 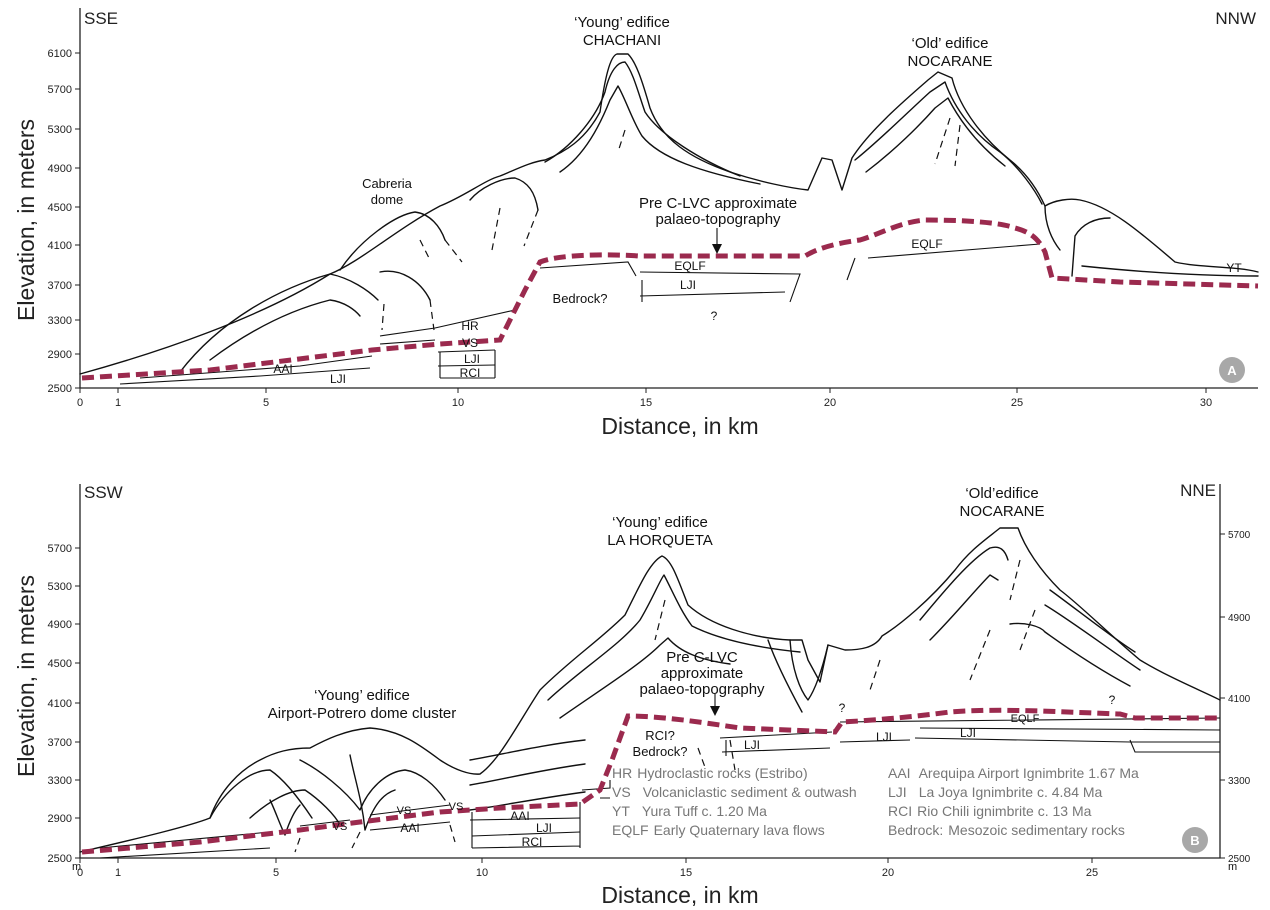 What do you see at coordinates (467, 364) in the screenshot?
I see `panel-a-stratum-rci` at bounding box center [467, 364].